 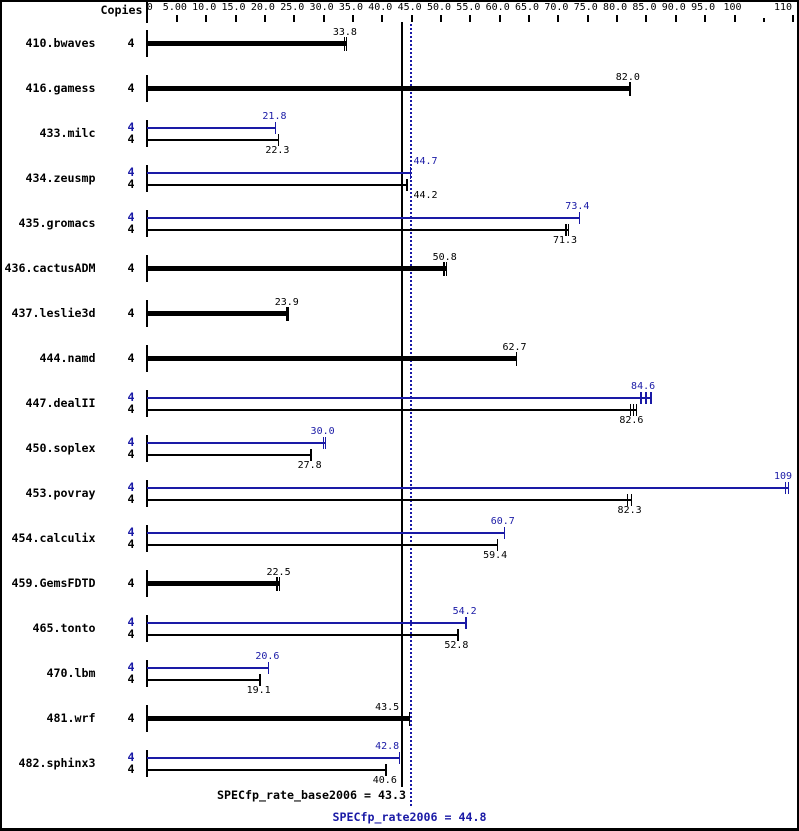 I want to click on axis-tick-label: 110, so click(x=782, y=8).